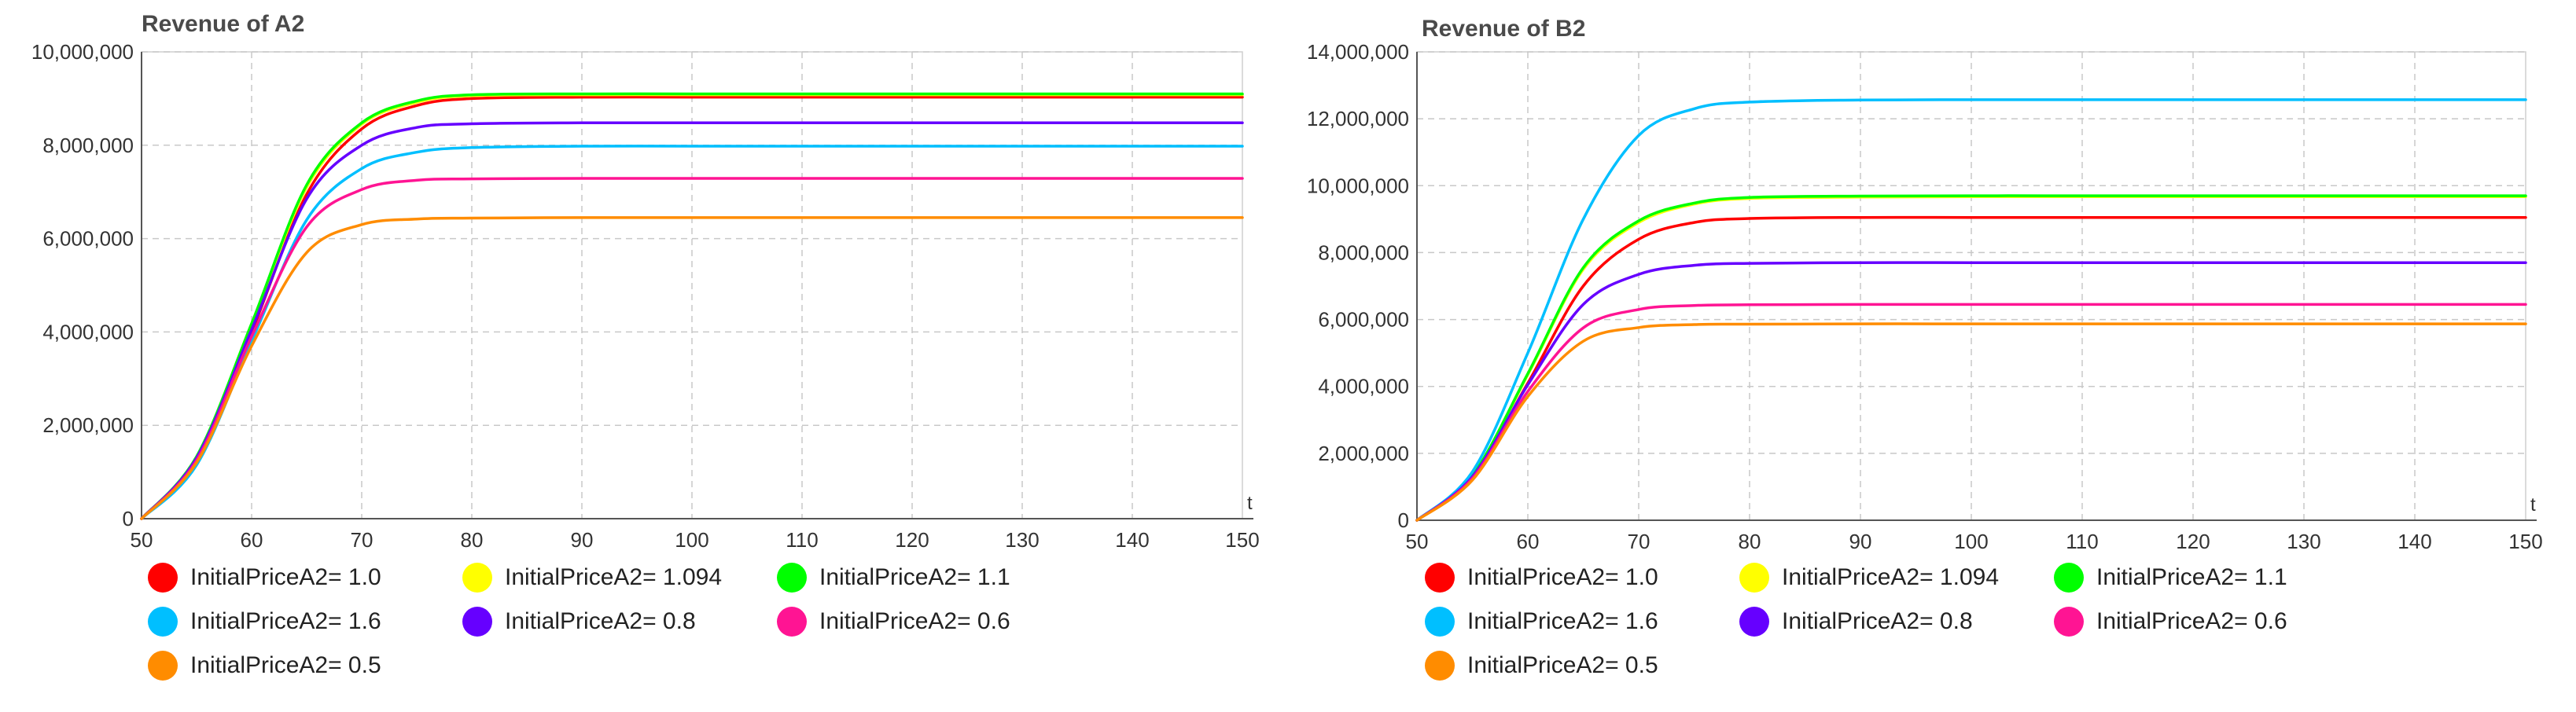 The height and width of the screenshot is (712, 2576). Describe the element at coordinates (1358, 52) in the screenshot. I see `y-tick-label: 14,000,000` at that location.